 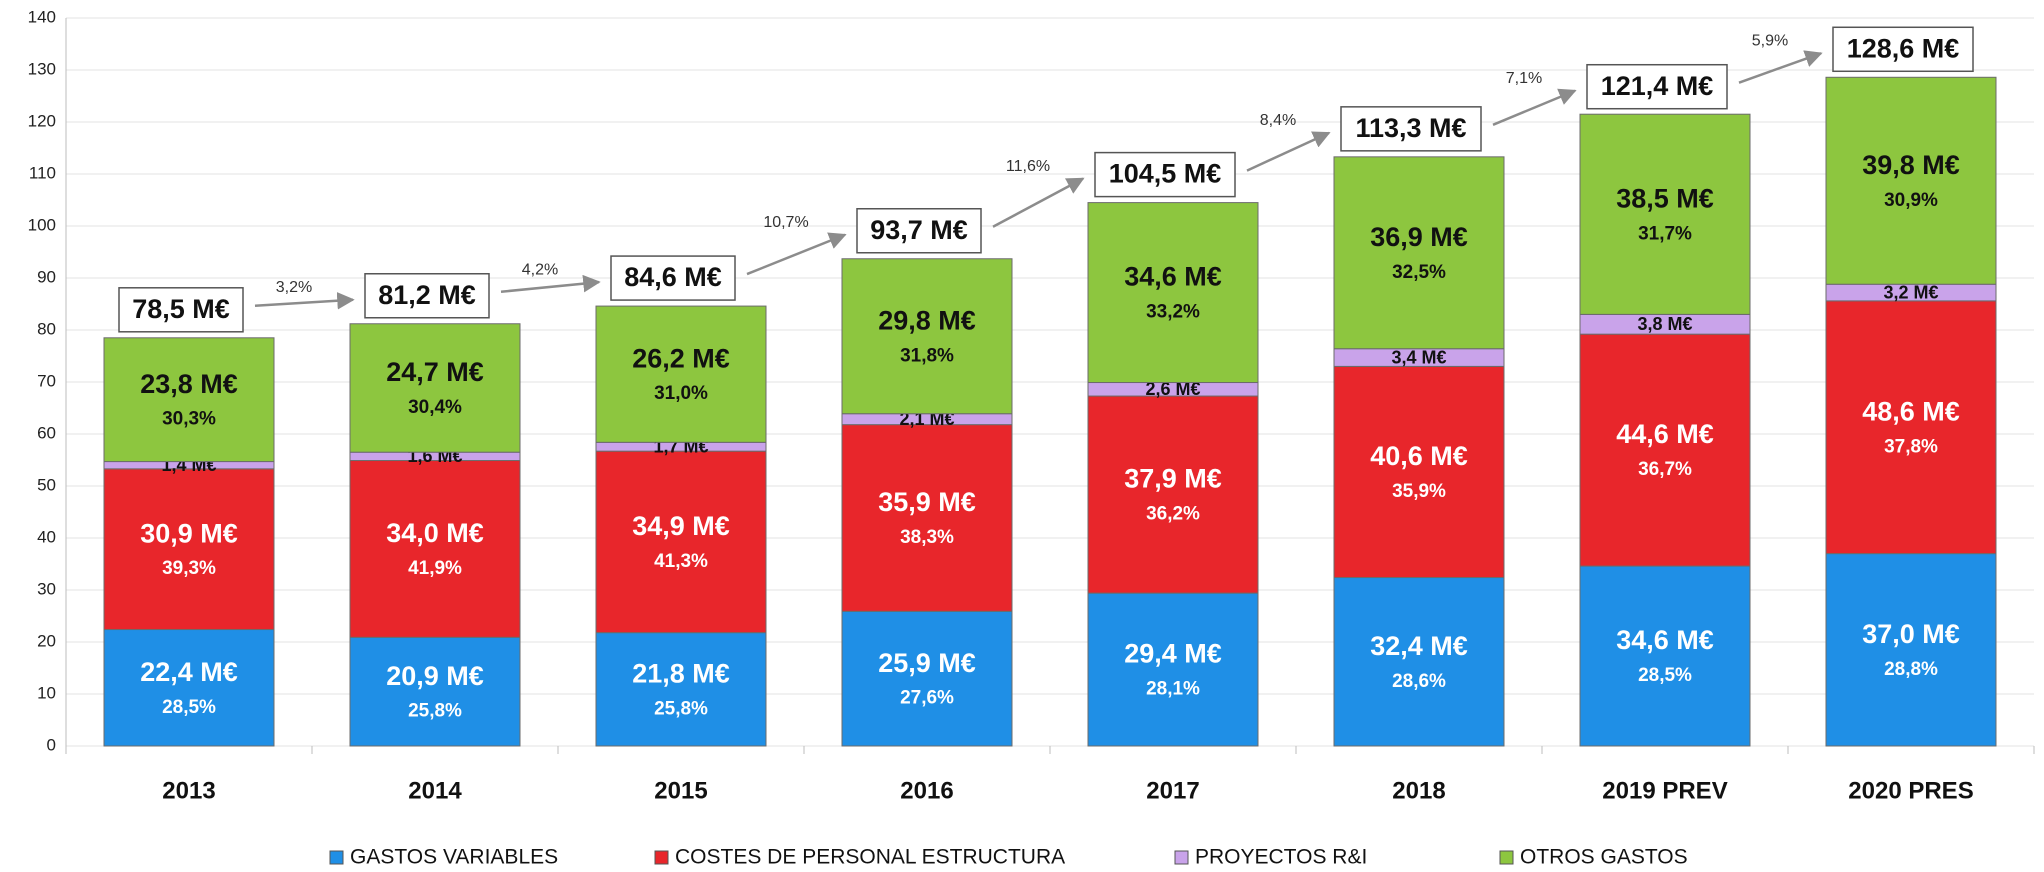 I want to click on data-label: 36,9 M€, so click(x=1419, y=237).